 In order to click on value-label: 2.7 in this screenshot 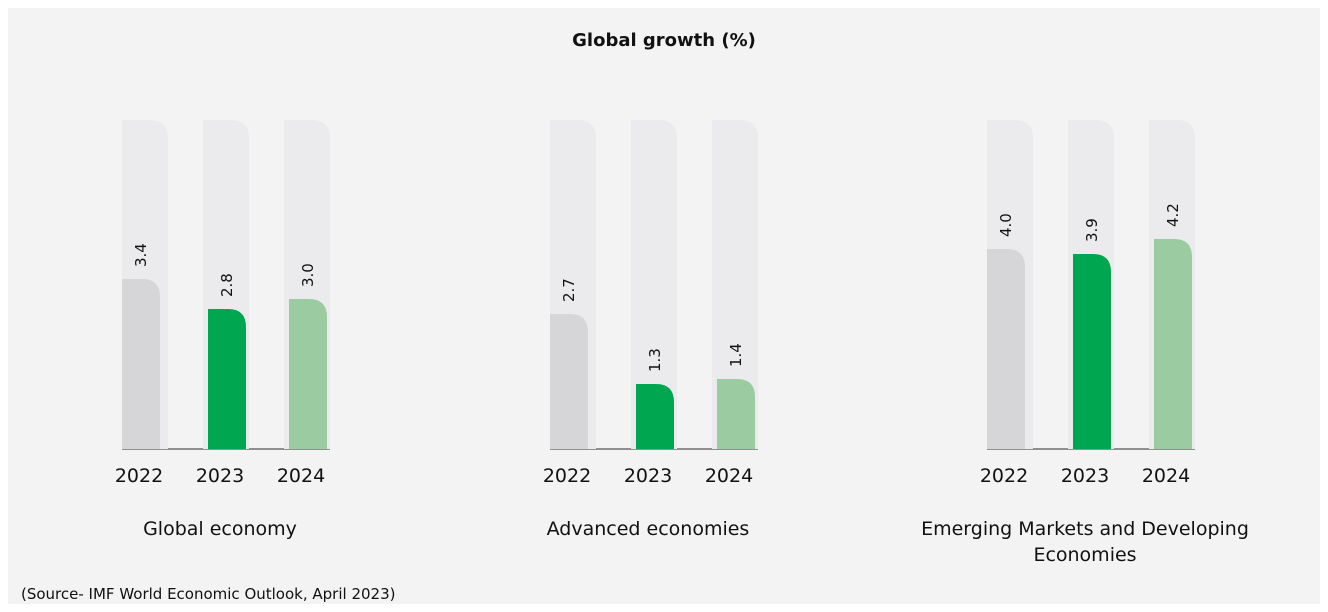, I will do `click(569, 290)`.